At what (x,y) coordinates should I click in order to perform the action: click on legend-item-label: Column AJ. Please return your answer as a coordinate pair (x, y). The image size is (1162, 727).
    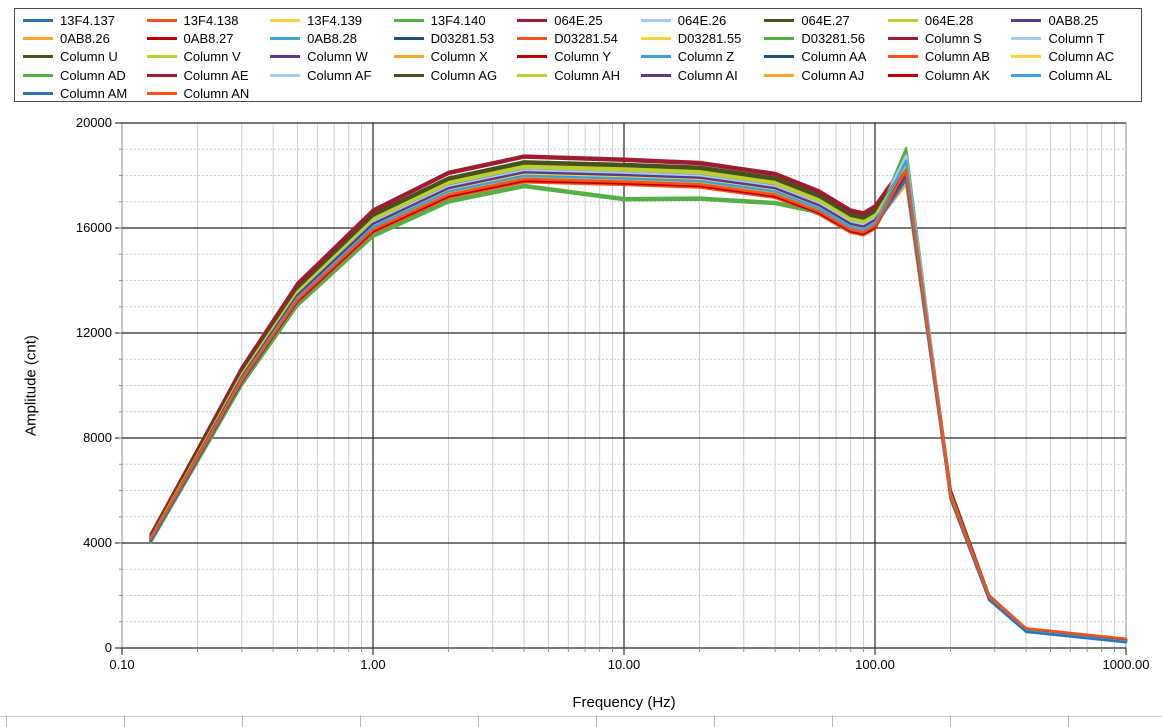
    Looking at the image, I should click on (833, 75).